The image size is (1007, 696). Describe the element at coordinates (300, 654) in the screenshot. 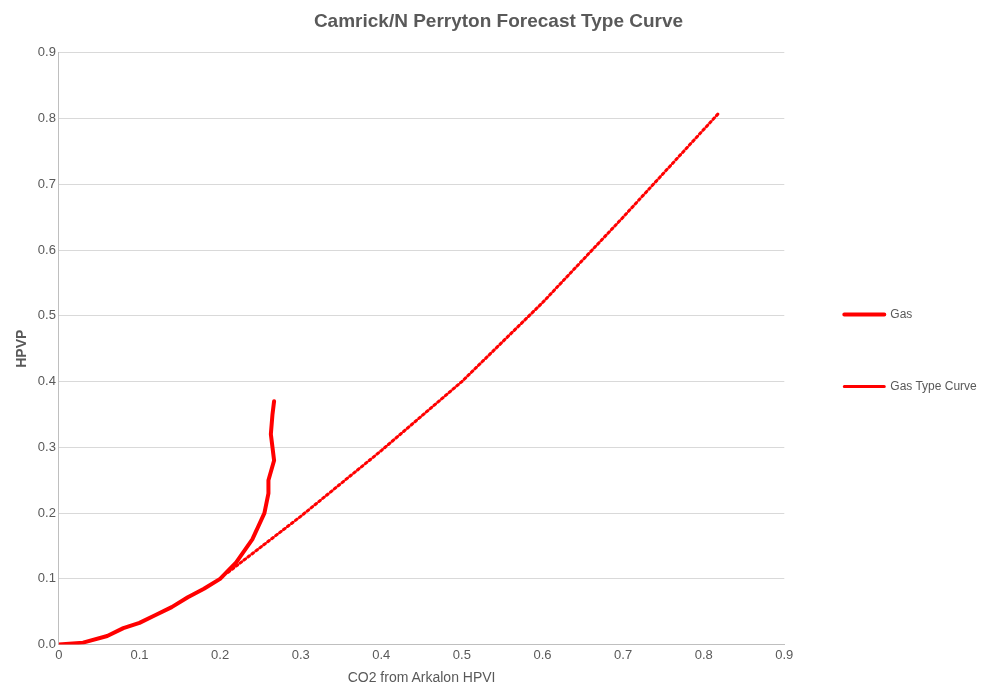

I see `x-tick-label: 0.3` at that location.